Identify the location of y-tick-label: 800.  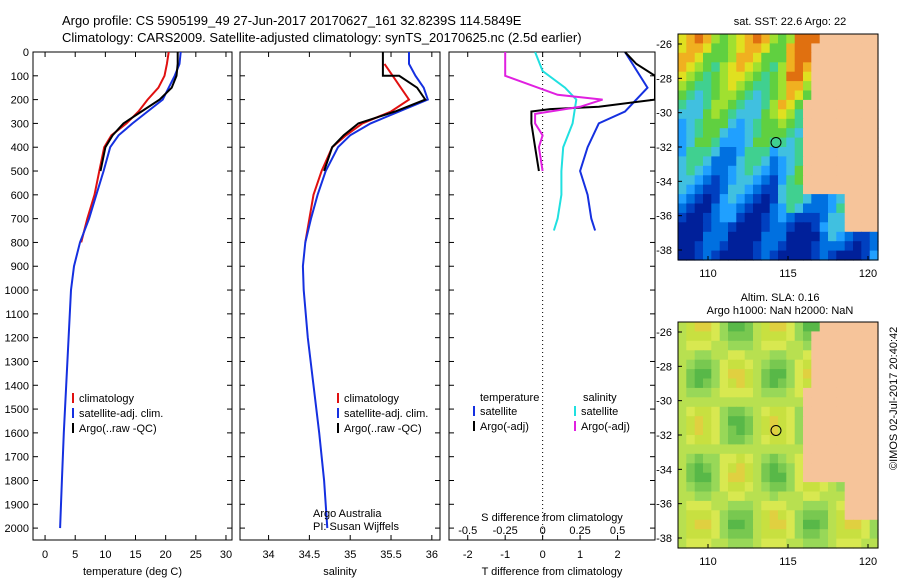
(20, 243).